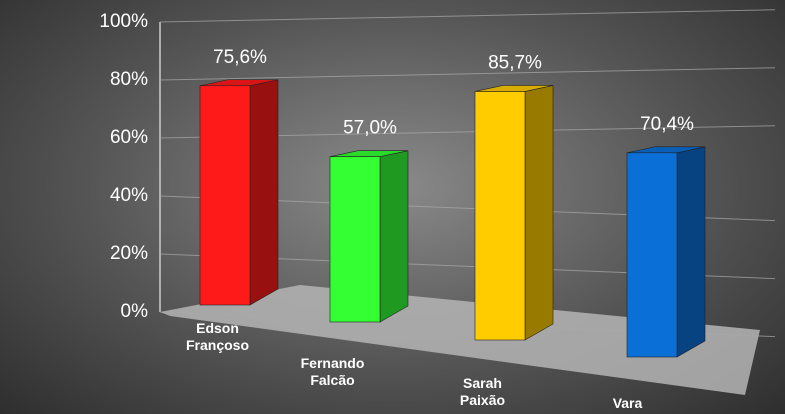 The height and width of the screenshot is (414, 785). I want to click on y-tick-label: 100%, so click(123, 21).